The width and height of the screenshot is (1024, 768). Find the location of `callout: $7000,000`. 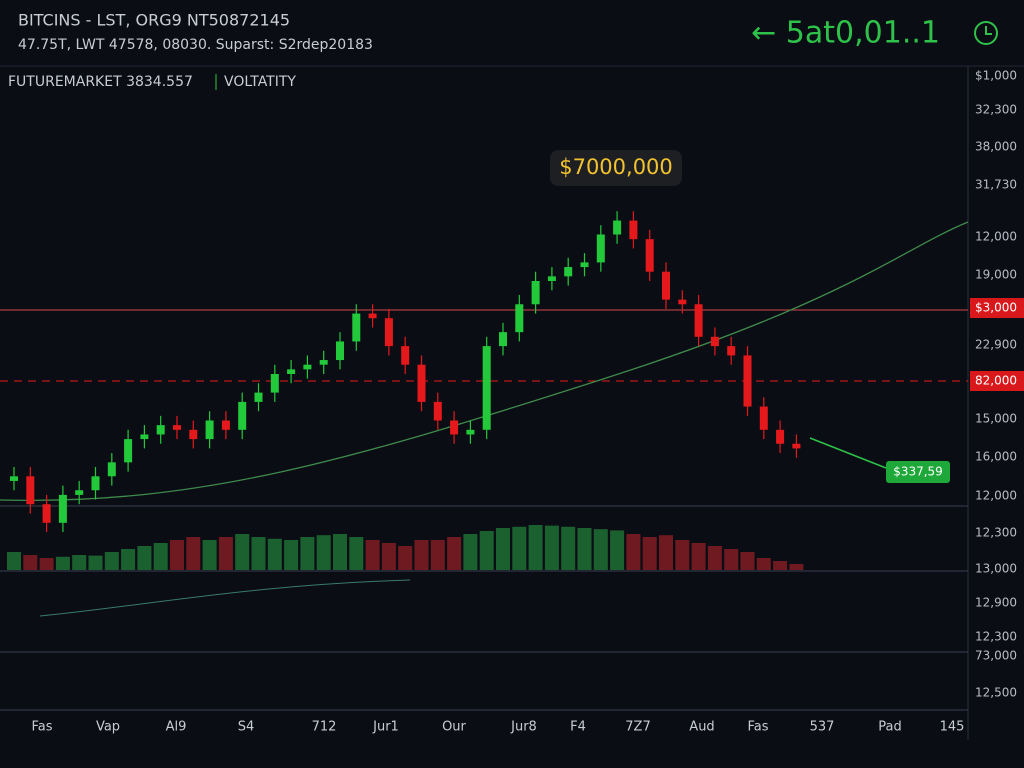

callout: $7000,000 is located at coordinates (616, 167).